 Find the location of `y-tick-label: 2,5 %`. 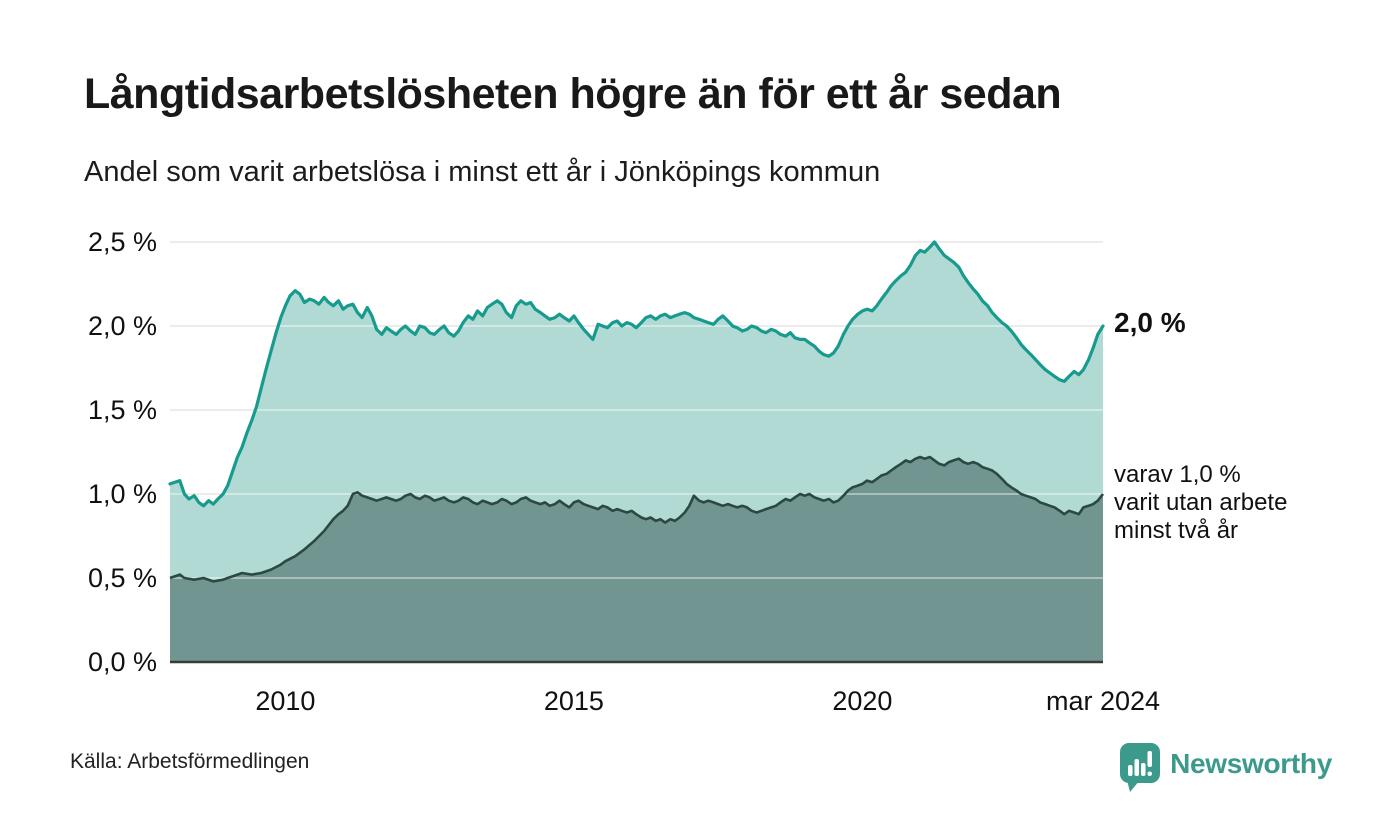

y-tick-label: 2,5 % is located at coordinates (122, 242).